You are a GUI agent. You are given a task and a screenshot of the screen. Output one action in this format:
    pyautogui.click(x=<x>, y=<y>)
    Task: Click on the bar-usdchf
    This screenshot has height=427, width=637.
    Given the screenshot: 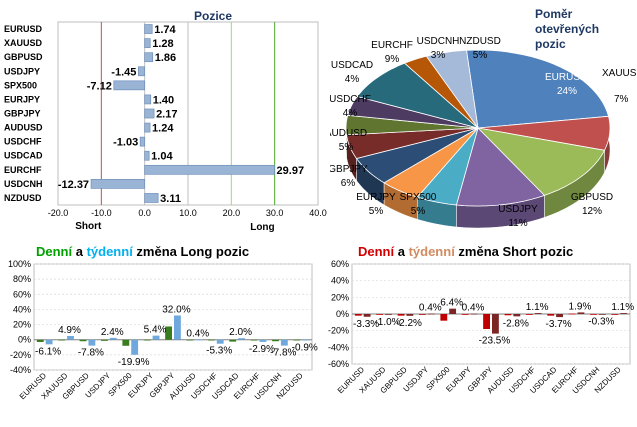 What is the action you would take?
    pyautogui.click(x=142, y=141)
    